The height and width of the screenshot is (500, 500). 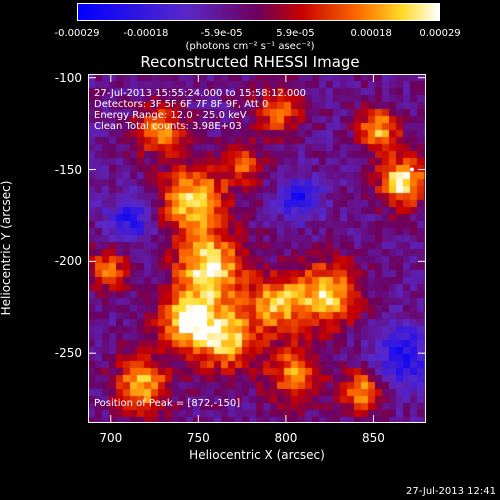 What do you see at coordinates (68, 77) in the screenshot?
I see `y-tick-label: -100` at bounding box center [68, 77].